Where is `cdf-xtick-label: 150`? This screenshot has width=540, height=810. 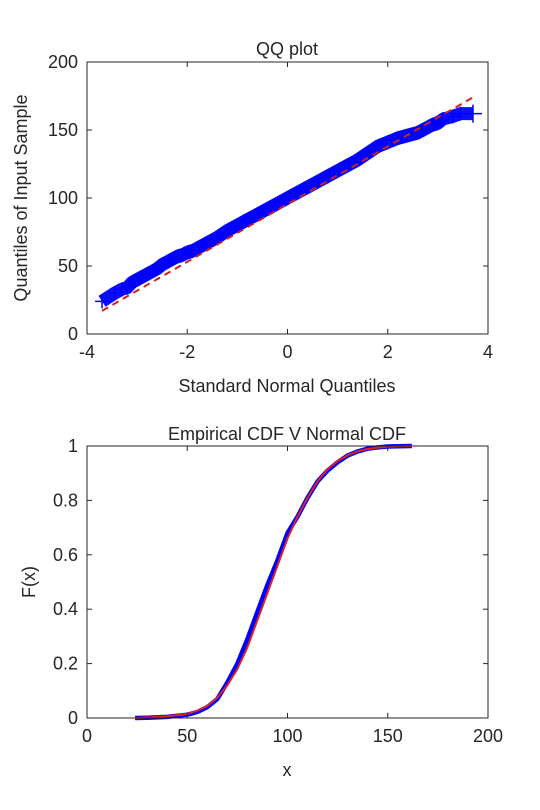
cdf-xtick-label: 150 is located at coordinates (388, 736).